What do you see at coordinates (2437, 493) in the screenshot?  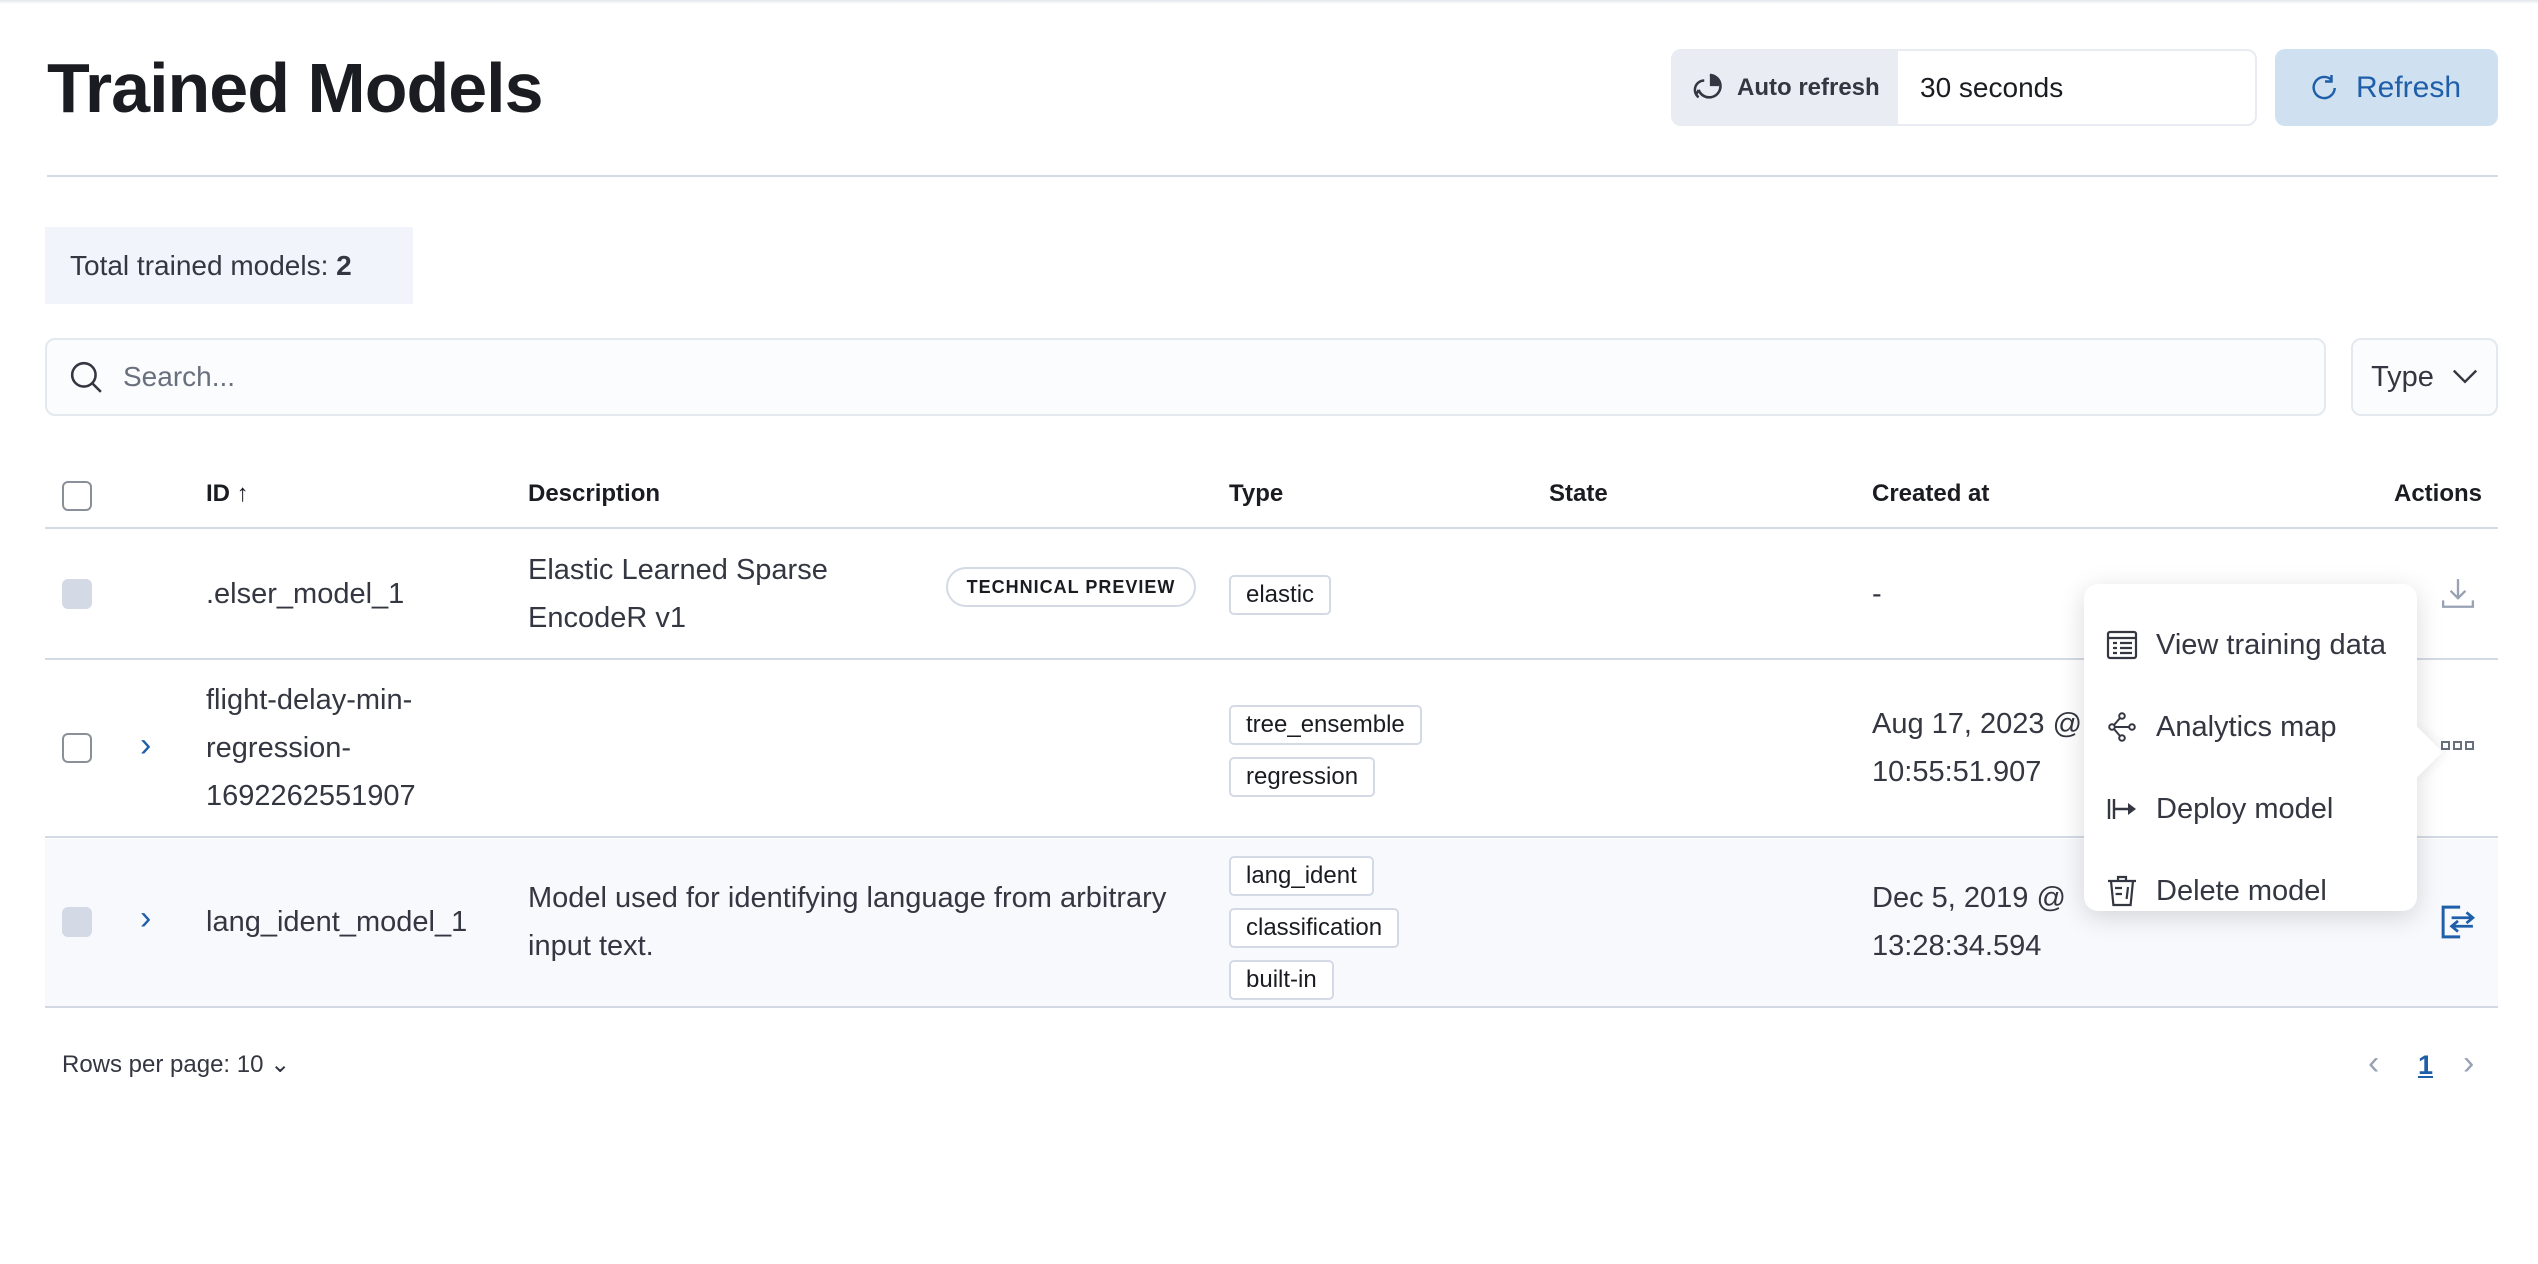 I see `column-actions: Actions` at bounding box center [2437, 493].